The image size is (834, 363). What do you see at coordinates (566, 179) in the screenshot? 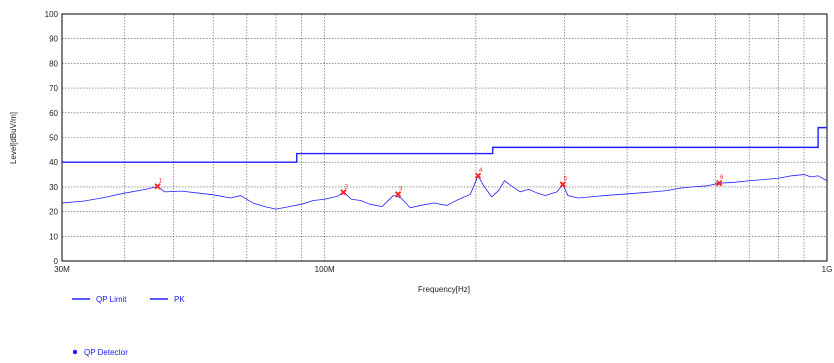
I see `marker-label: 5` at bounding box center [566, 179].